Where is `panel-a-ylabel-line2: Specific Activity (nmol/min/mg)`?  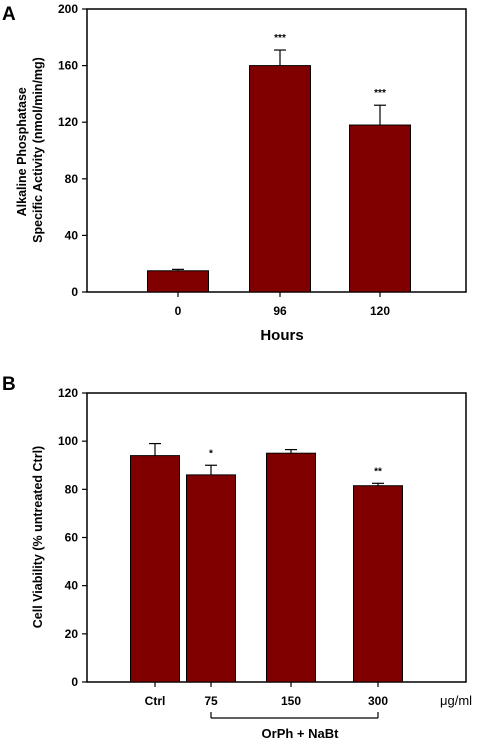 panel-a-ylabel-line2: Specific Activity (nmol/min/mg) is located at coordinates (38, 150).